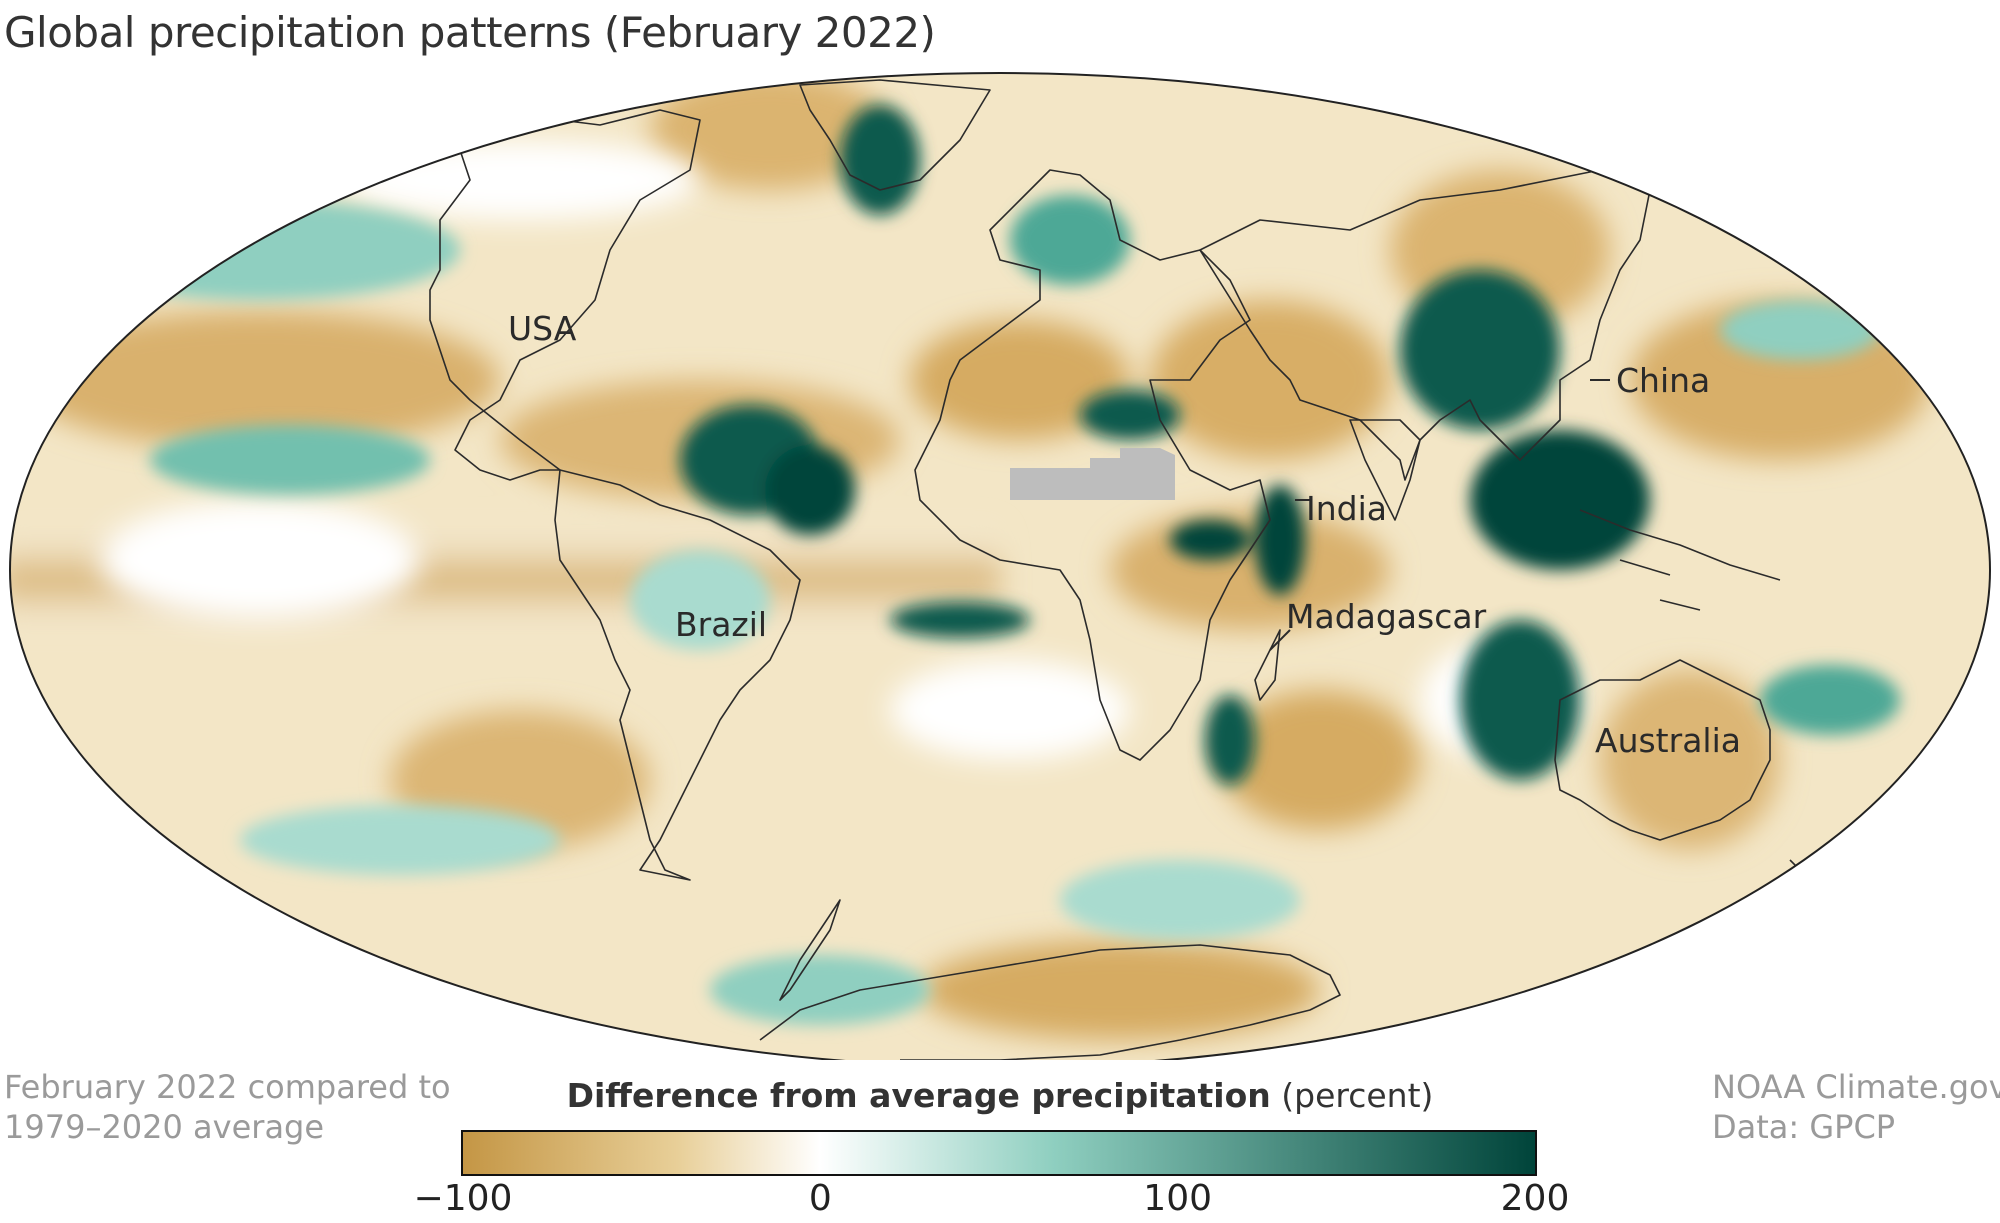  I want to click on footnote-line-1: February 2022 compared to, so click(227, 1087).